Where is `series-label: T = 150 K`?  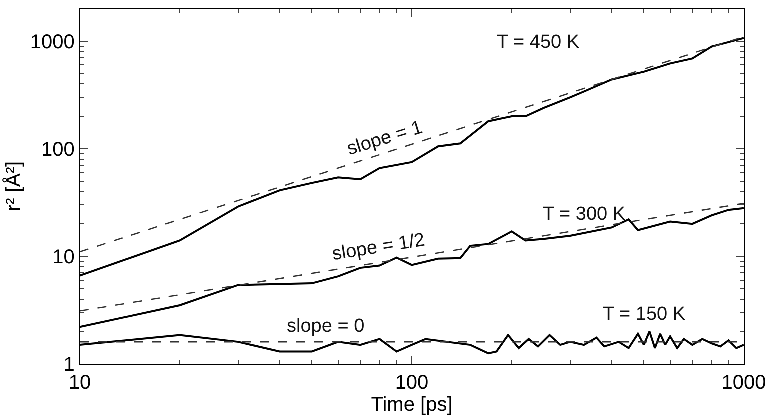
series-label: T = 150 K is located at coordinates (644, 314).